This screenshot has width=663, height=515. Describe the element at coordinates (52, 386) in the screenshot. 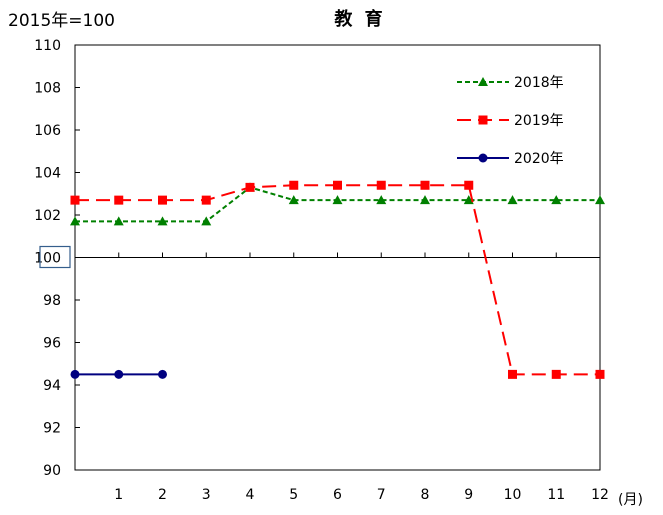

I see `y-tick-label: 94` at that location.